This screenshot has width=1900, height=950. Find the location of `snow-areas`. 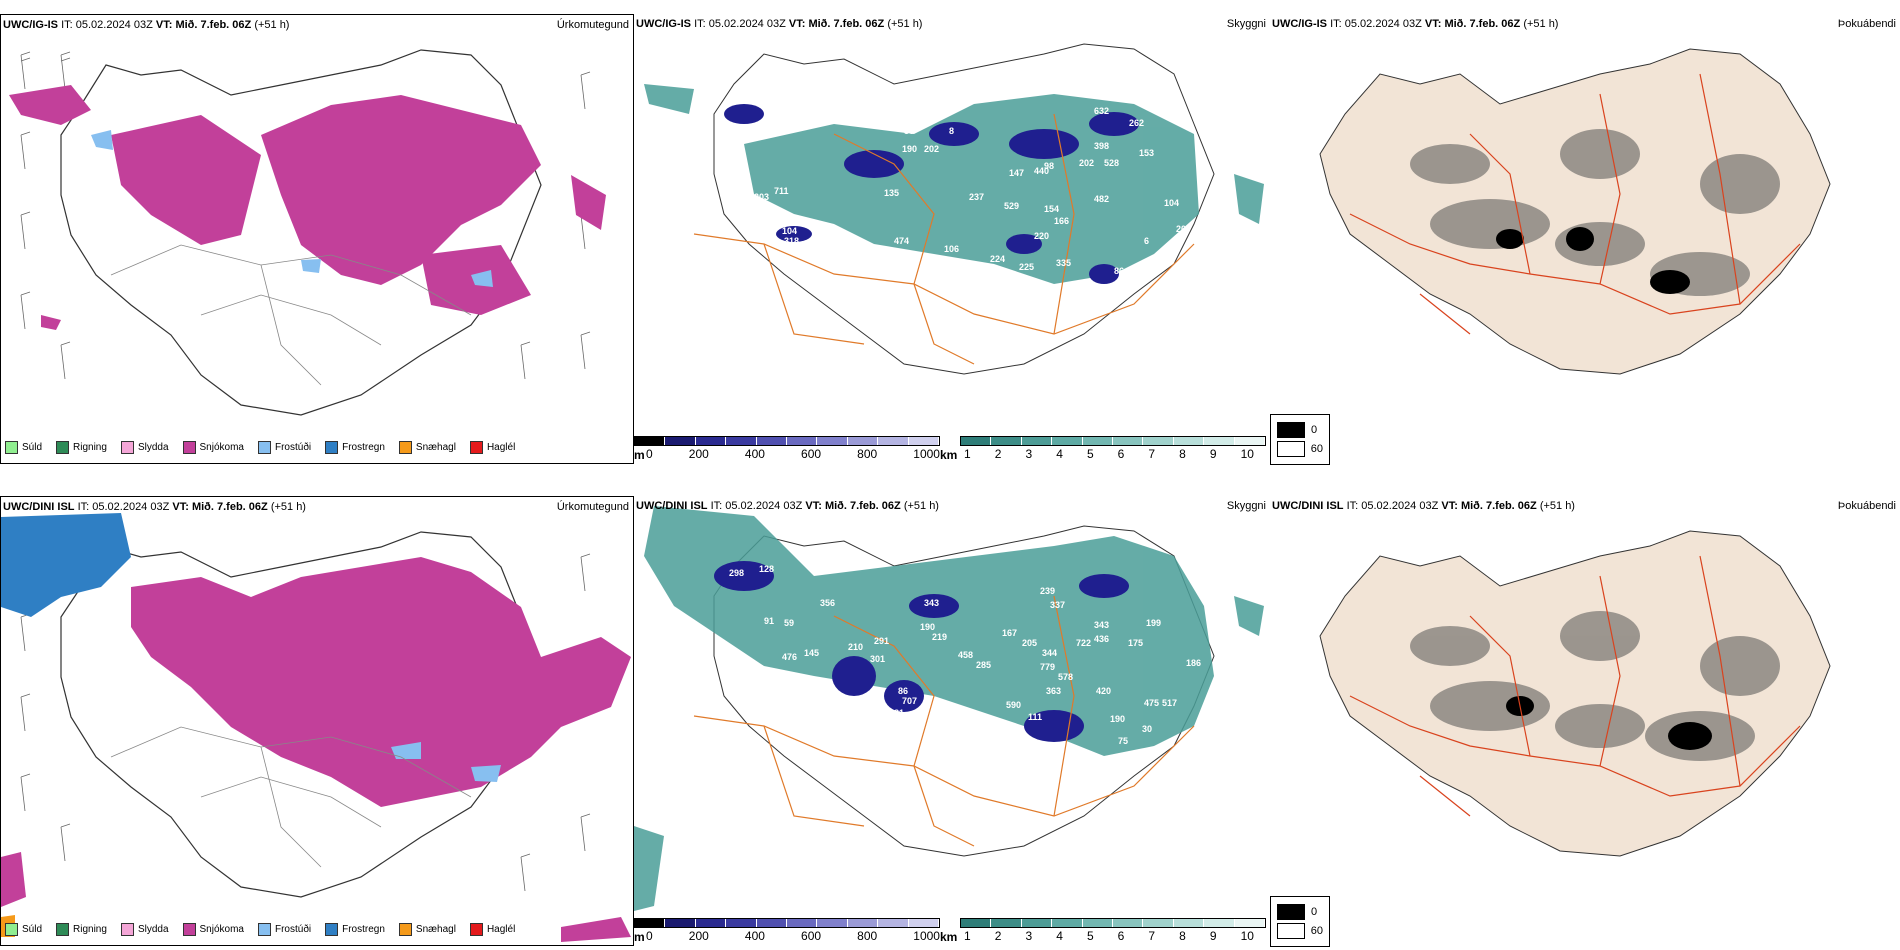

snow-areas is located at coordinates (307, 207).